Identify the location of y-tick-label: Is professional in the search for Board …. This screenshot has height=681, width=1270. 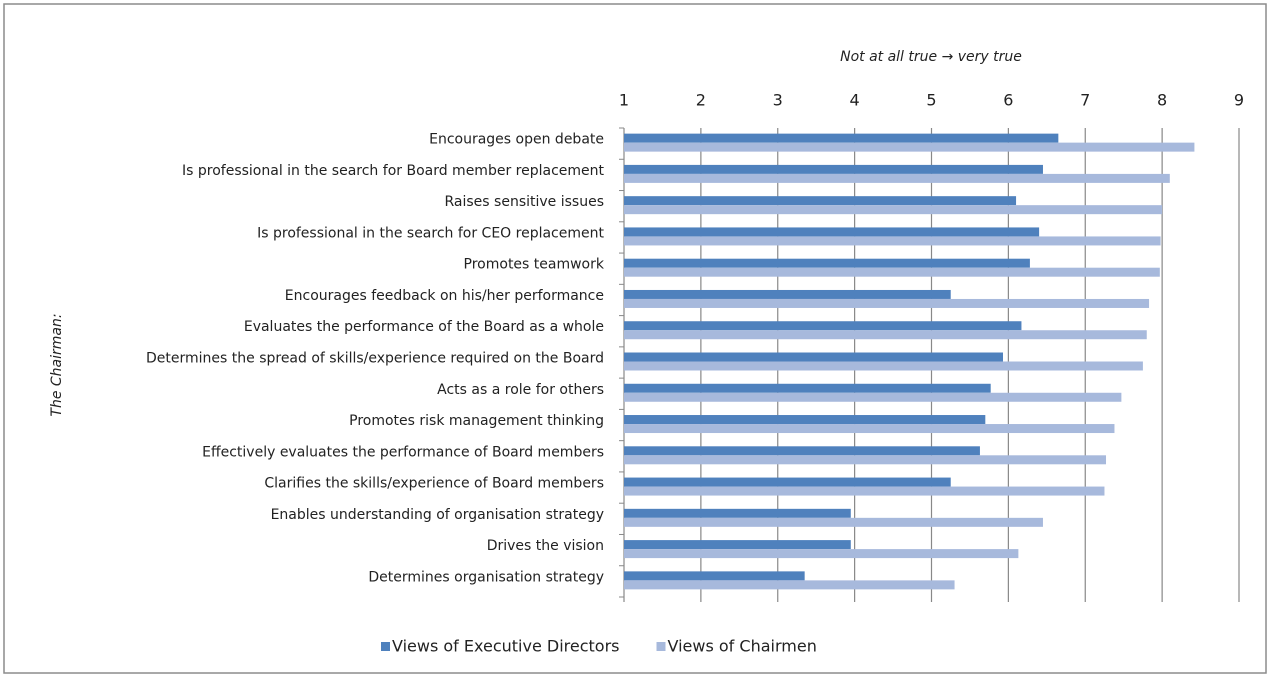
(393, 171).